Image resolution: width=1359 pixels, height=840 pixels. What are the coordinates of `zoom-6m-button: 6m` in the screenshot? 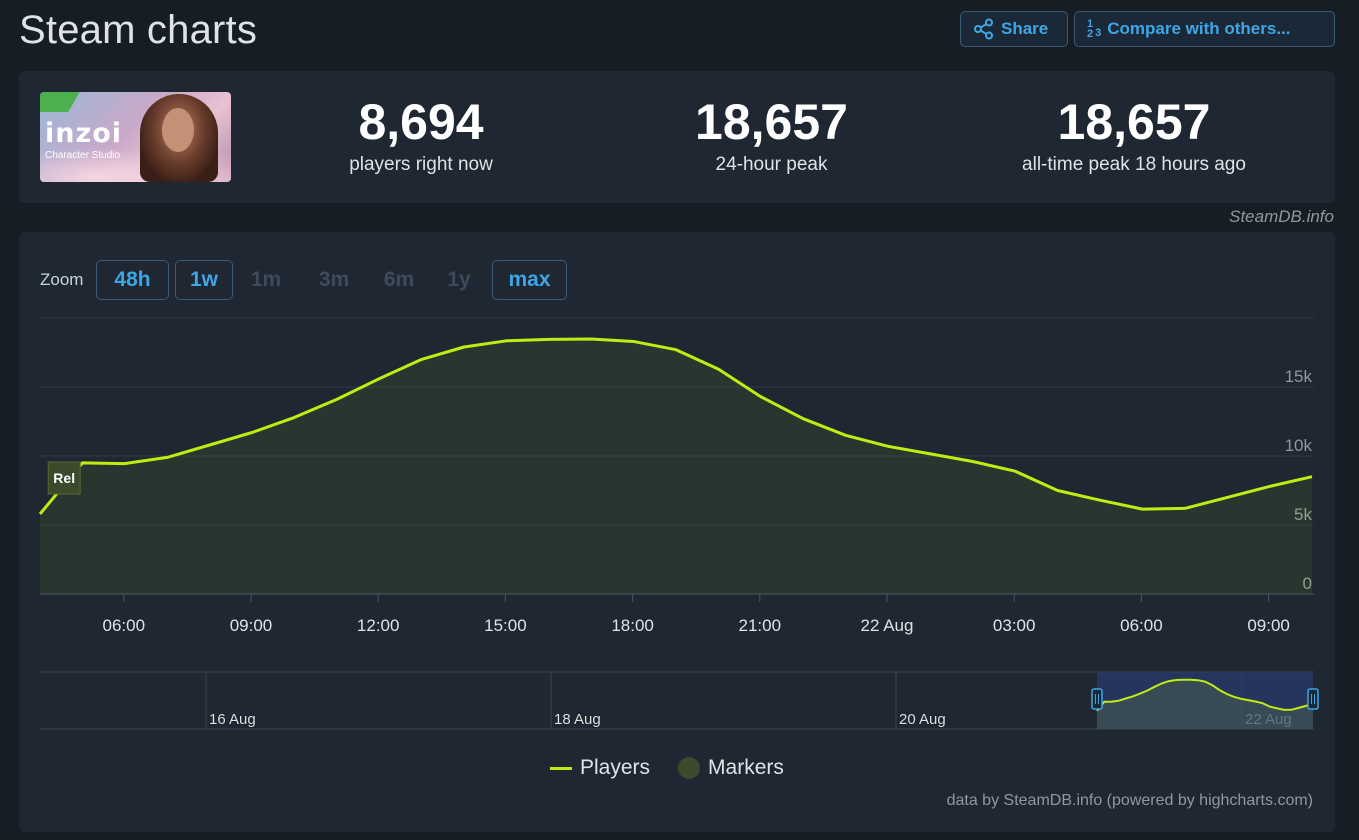 It's located at (399, 279).